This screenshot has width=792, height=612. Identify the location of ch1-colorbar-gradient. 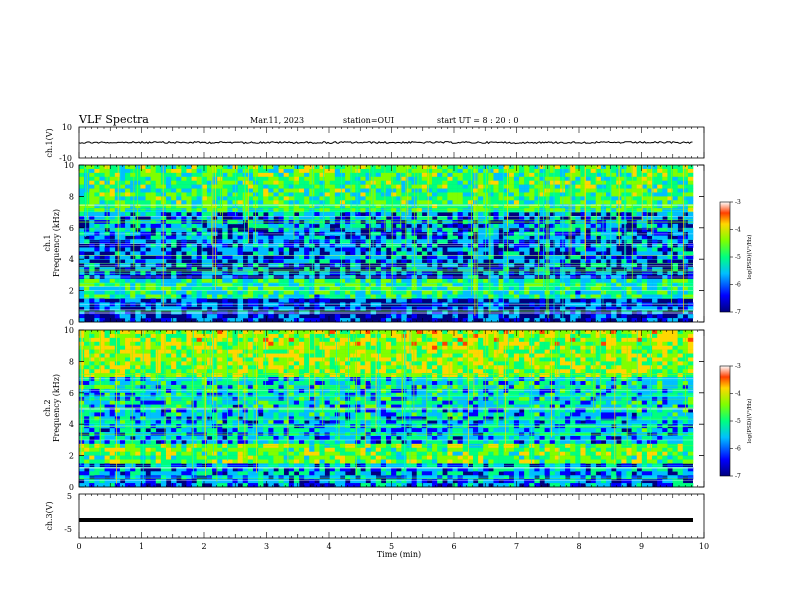
(725, 257).